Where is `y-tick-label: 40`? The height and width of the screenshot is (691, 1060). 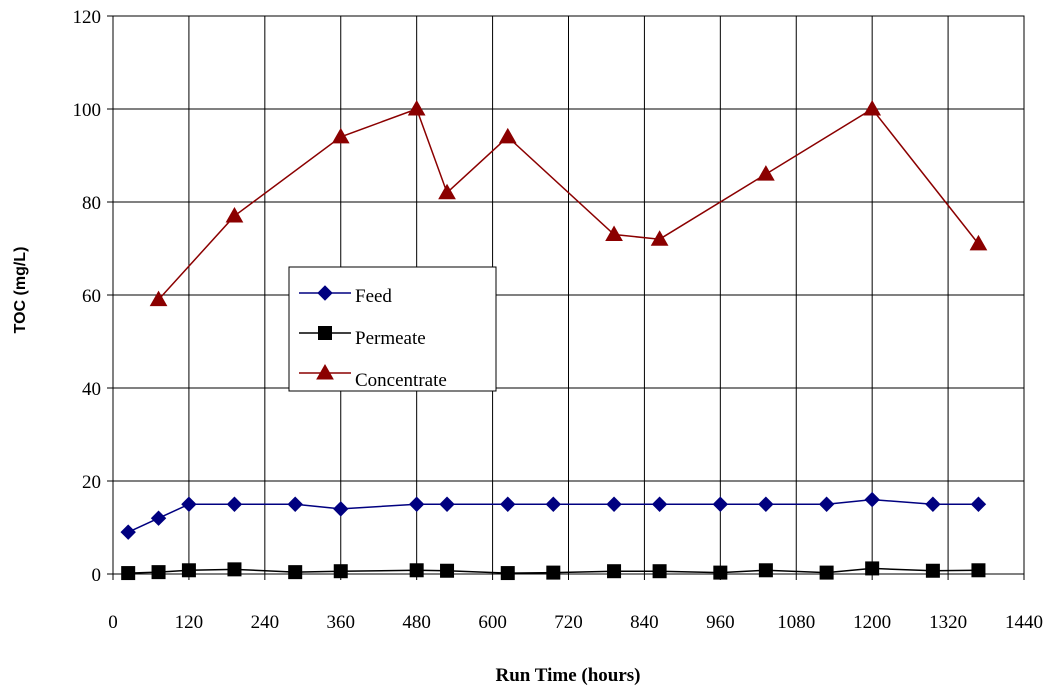
y-tick-label: 40 is located at coordinates (91, 389).